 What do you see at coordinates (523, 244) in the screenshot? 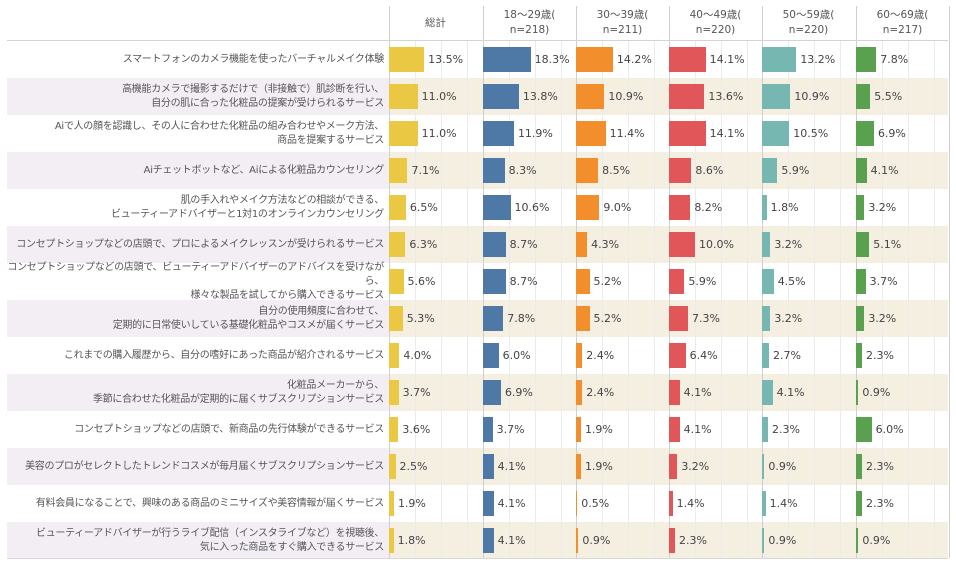
I see `data-label: 8.7%` at bounding box center [523, 244].